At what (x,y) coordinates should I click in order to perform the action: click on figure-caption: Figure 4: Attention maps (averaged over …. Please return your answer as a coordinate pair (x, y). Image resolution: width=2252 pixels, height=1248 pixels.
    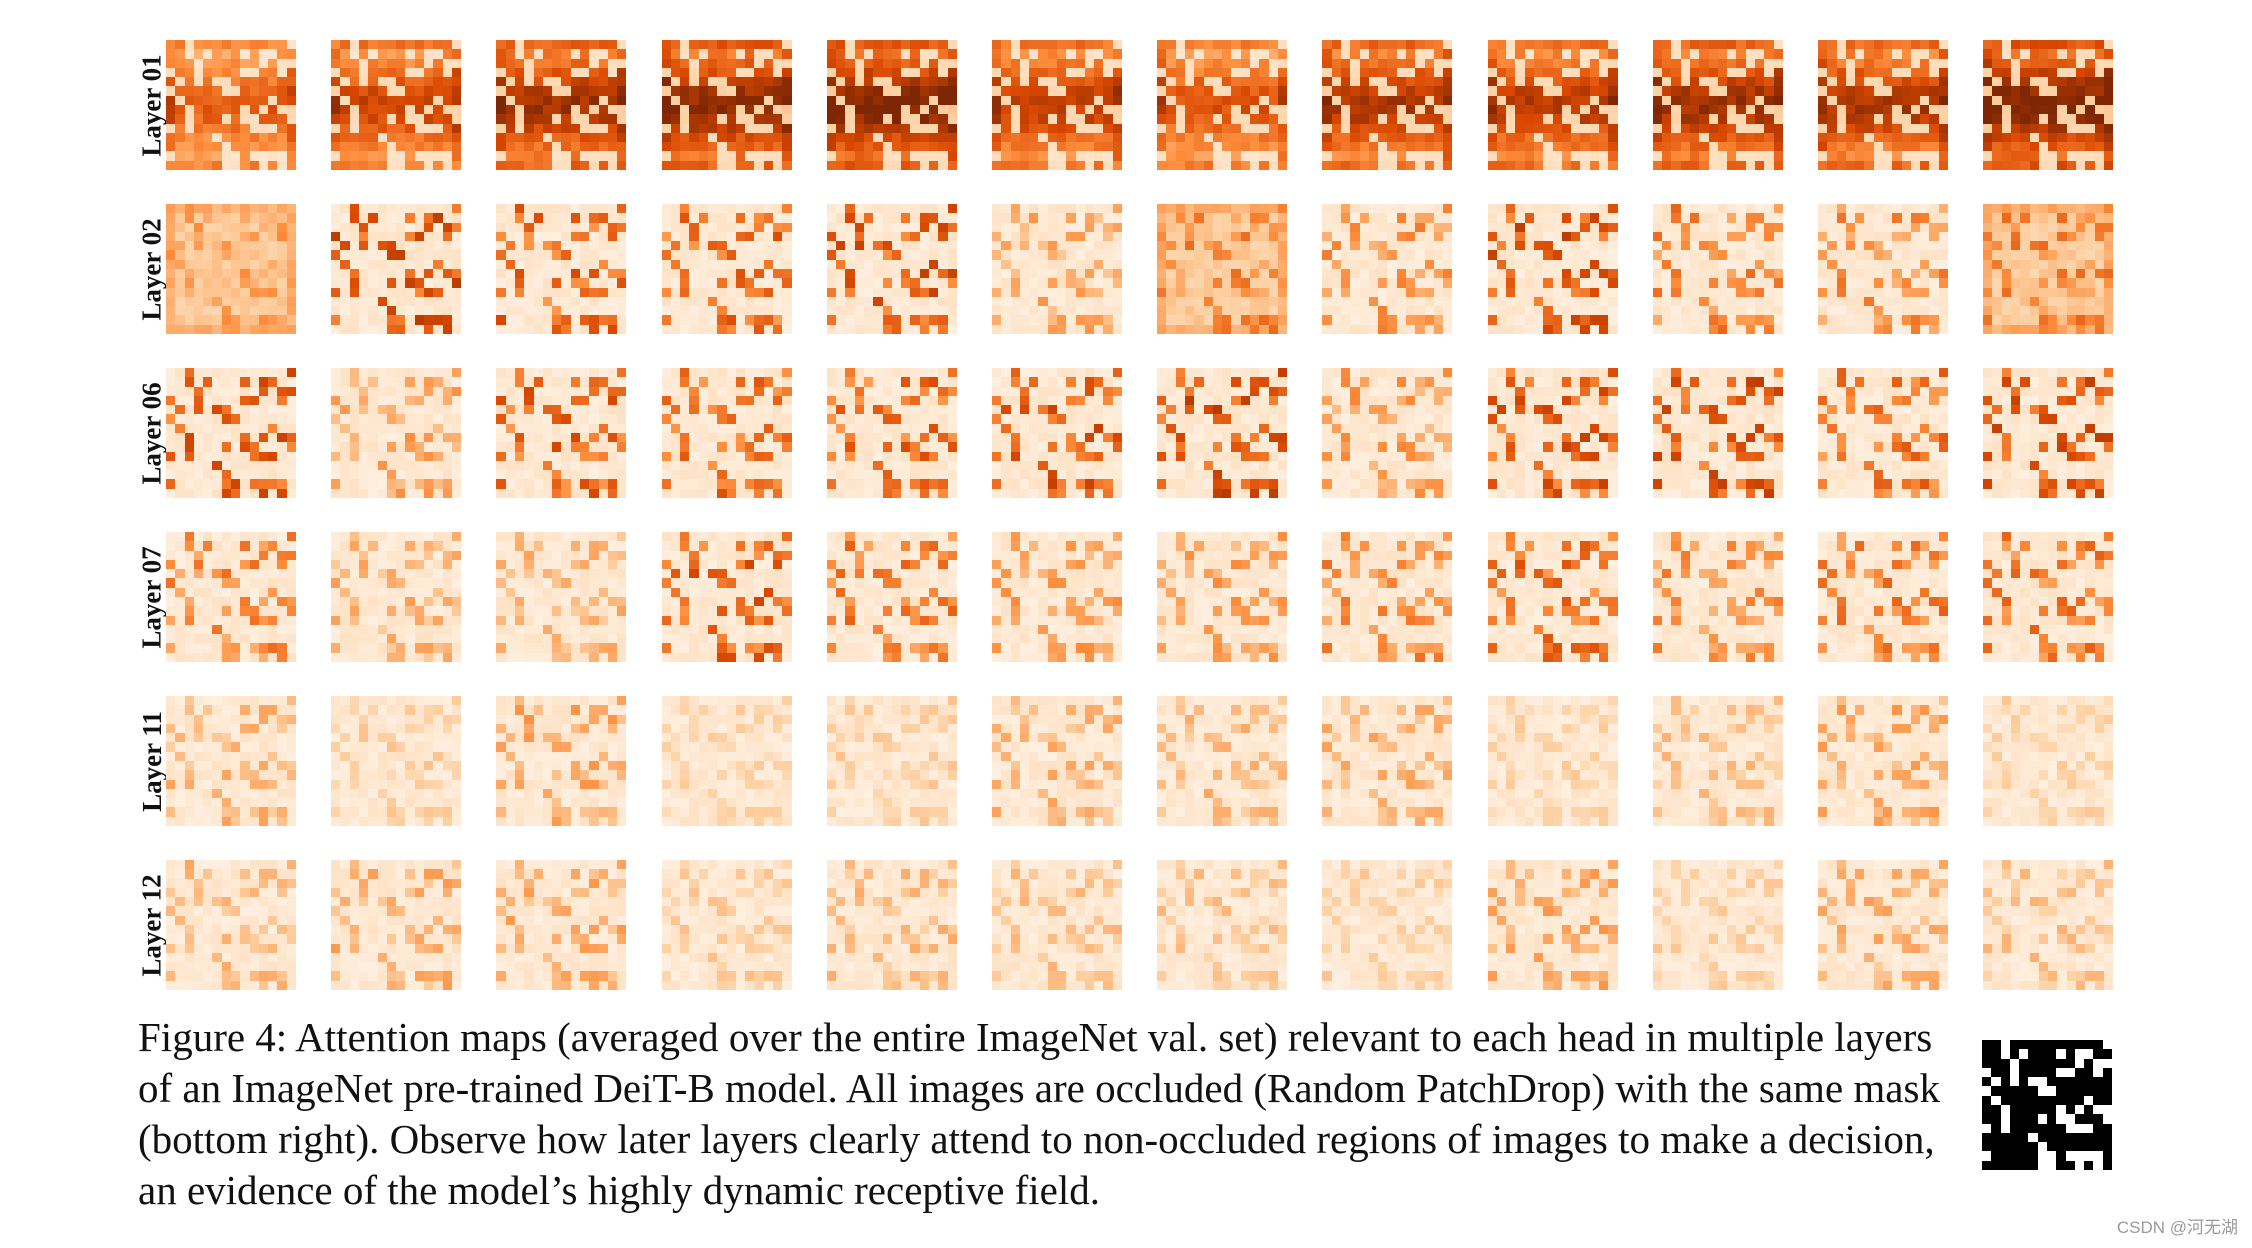
    Looking at the image, I should click on (1039, 1113).